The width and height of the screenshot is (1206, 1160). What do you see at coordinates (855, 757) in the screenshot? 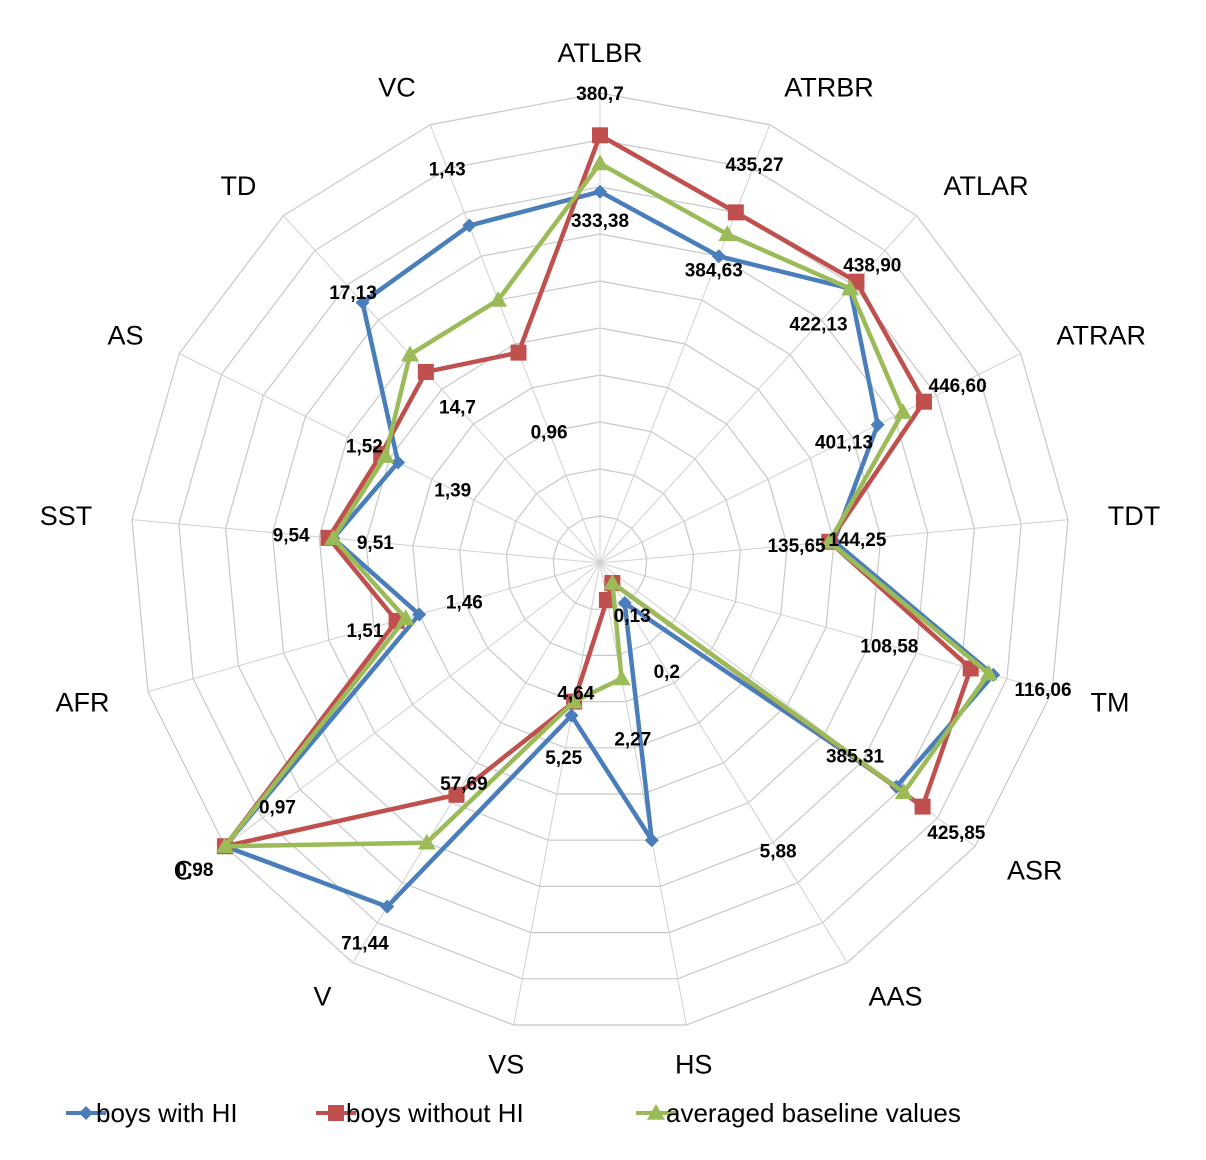
I see `data-label: 385,31` at bounding box center [855, 757].